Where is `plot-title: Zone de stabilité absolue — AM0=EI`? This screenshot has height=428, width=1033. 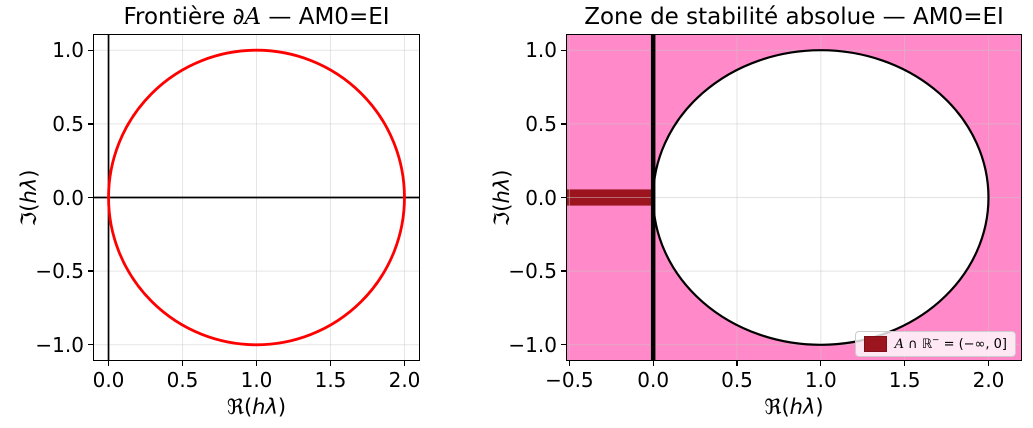
plot-title: Zone de stabilité absolue — AM0=EI is located at coordinates (769, 17).